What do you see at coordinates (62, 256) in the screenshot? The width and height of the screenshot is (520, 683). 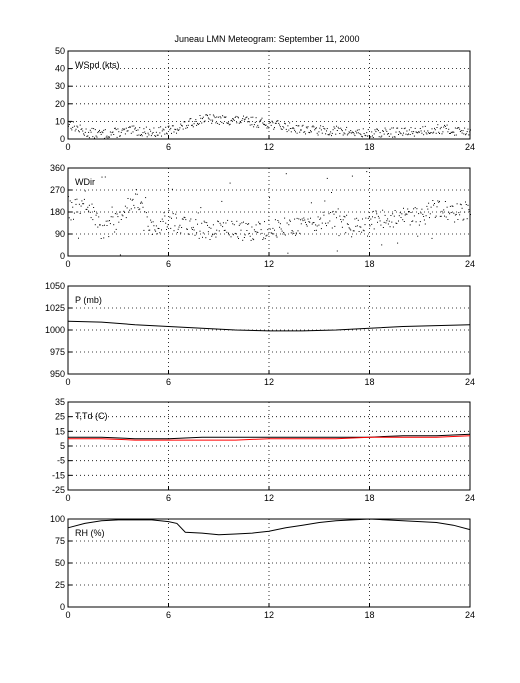 I see `y-tick-label: 0` at bounding box center [62, 256].